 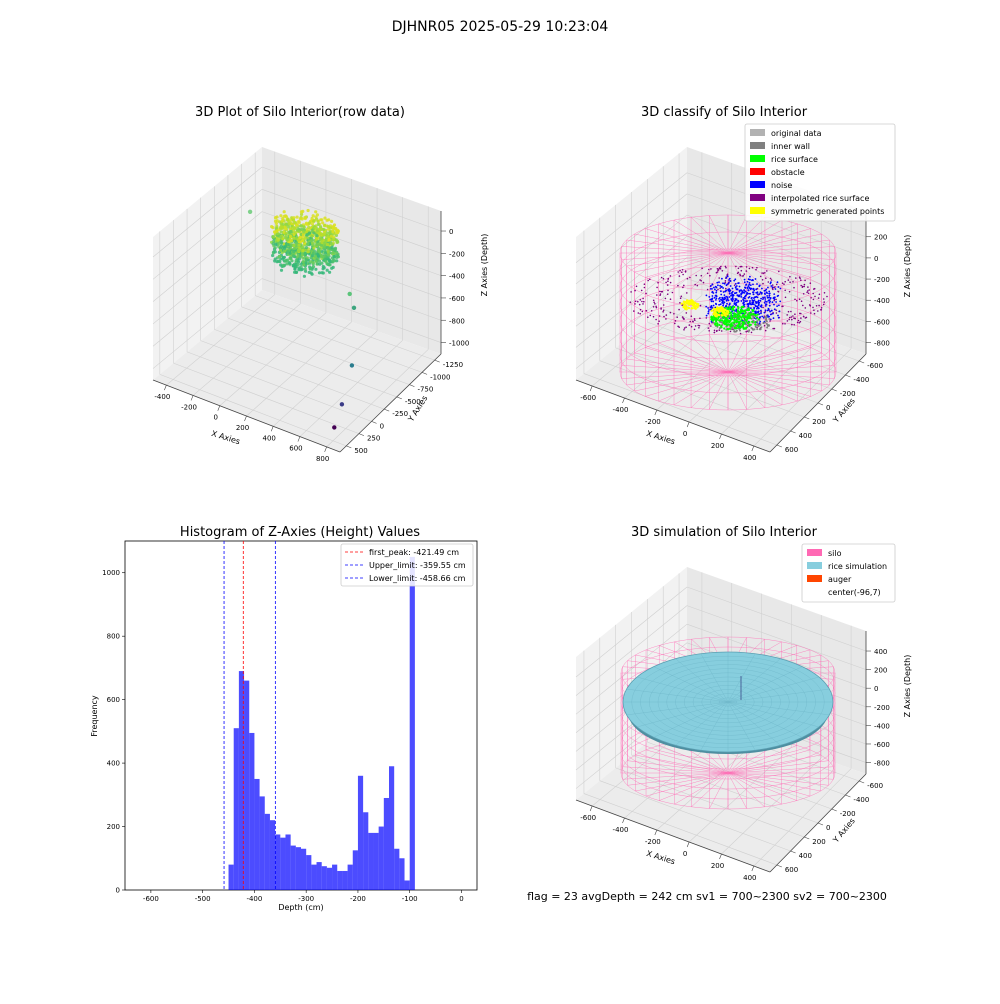 I want to click on y-tick-label: 0, so click(x=118, y=891).